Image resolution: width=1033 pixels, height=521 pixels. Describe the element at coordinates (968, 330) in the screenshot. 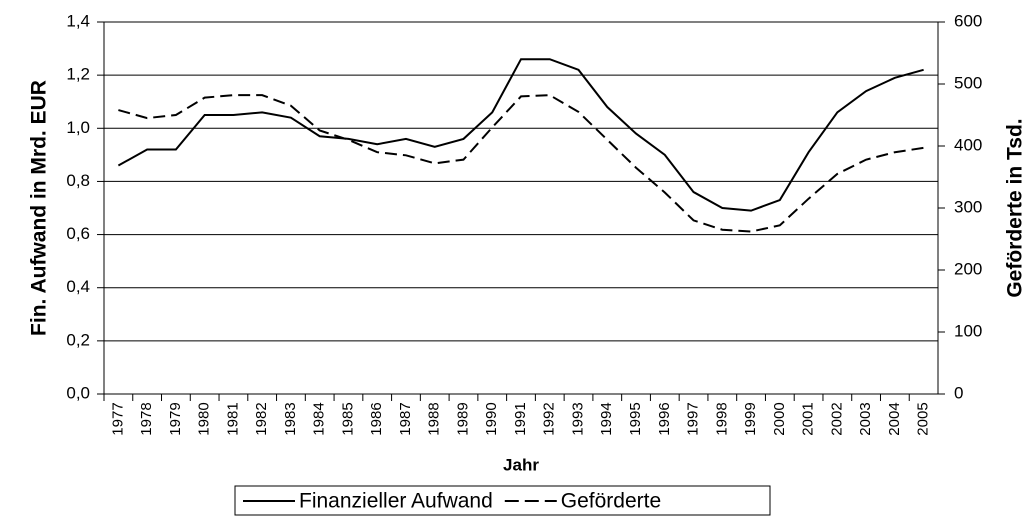

I see `y2-tick-label: 100` at that location.